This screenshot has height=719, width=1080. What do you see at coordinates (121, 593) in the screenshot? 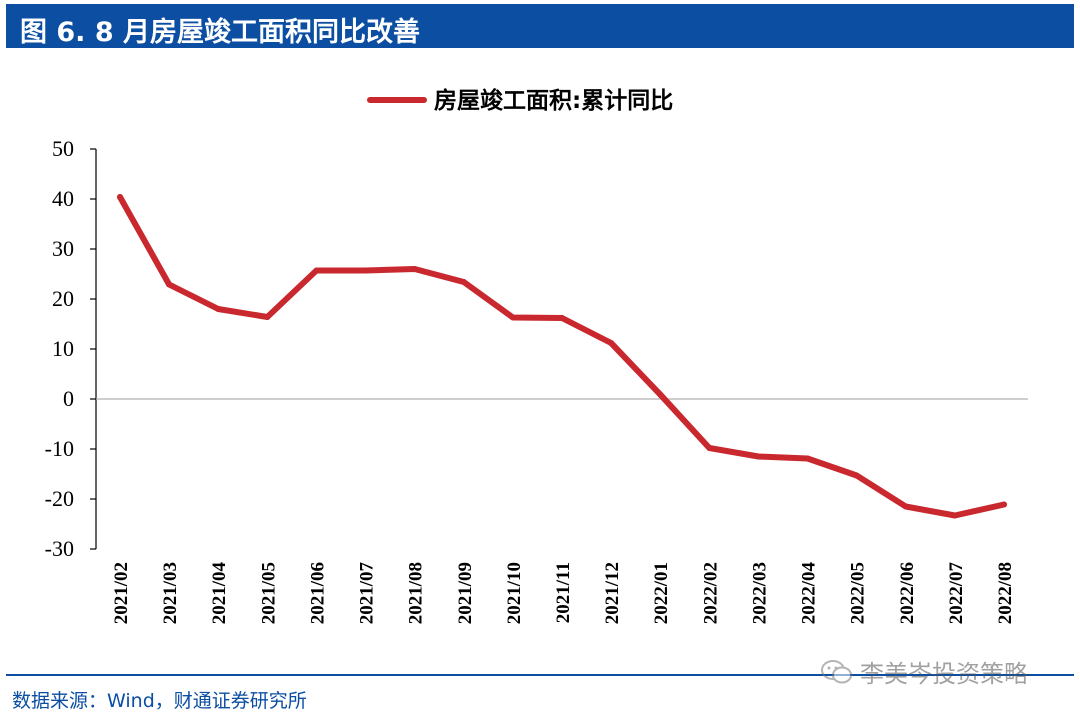
I see `x-tick-label: 2021/02` at bounding box center [121, 593].